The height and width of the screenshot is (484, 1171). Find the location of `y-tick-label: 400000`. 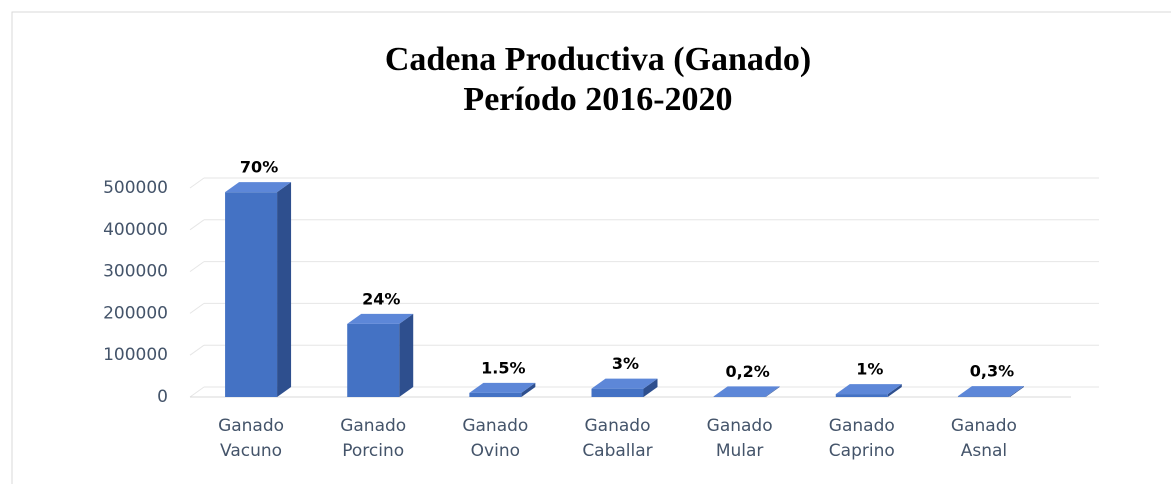

y-tick-label: 400000 is located at coordinates (135, 230).